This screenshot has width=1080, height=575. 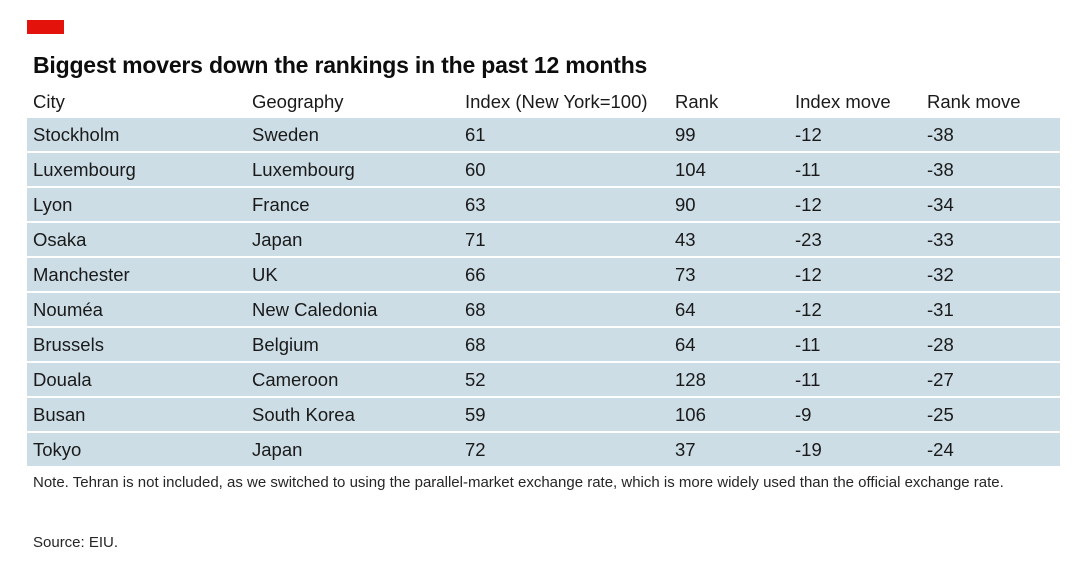 I want to click on cell-city: Lyon, so click(x=53, y=204).